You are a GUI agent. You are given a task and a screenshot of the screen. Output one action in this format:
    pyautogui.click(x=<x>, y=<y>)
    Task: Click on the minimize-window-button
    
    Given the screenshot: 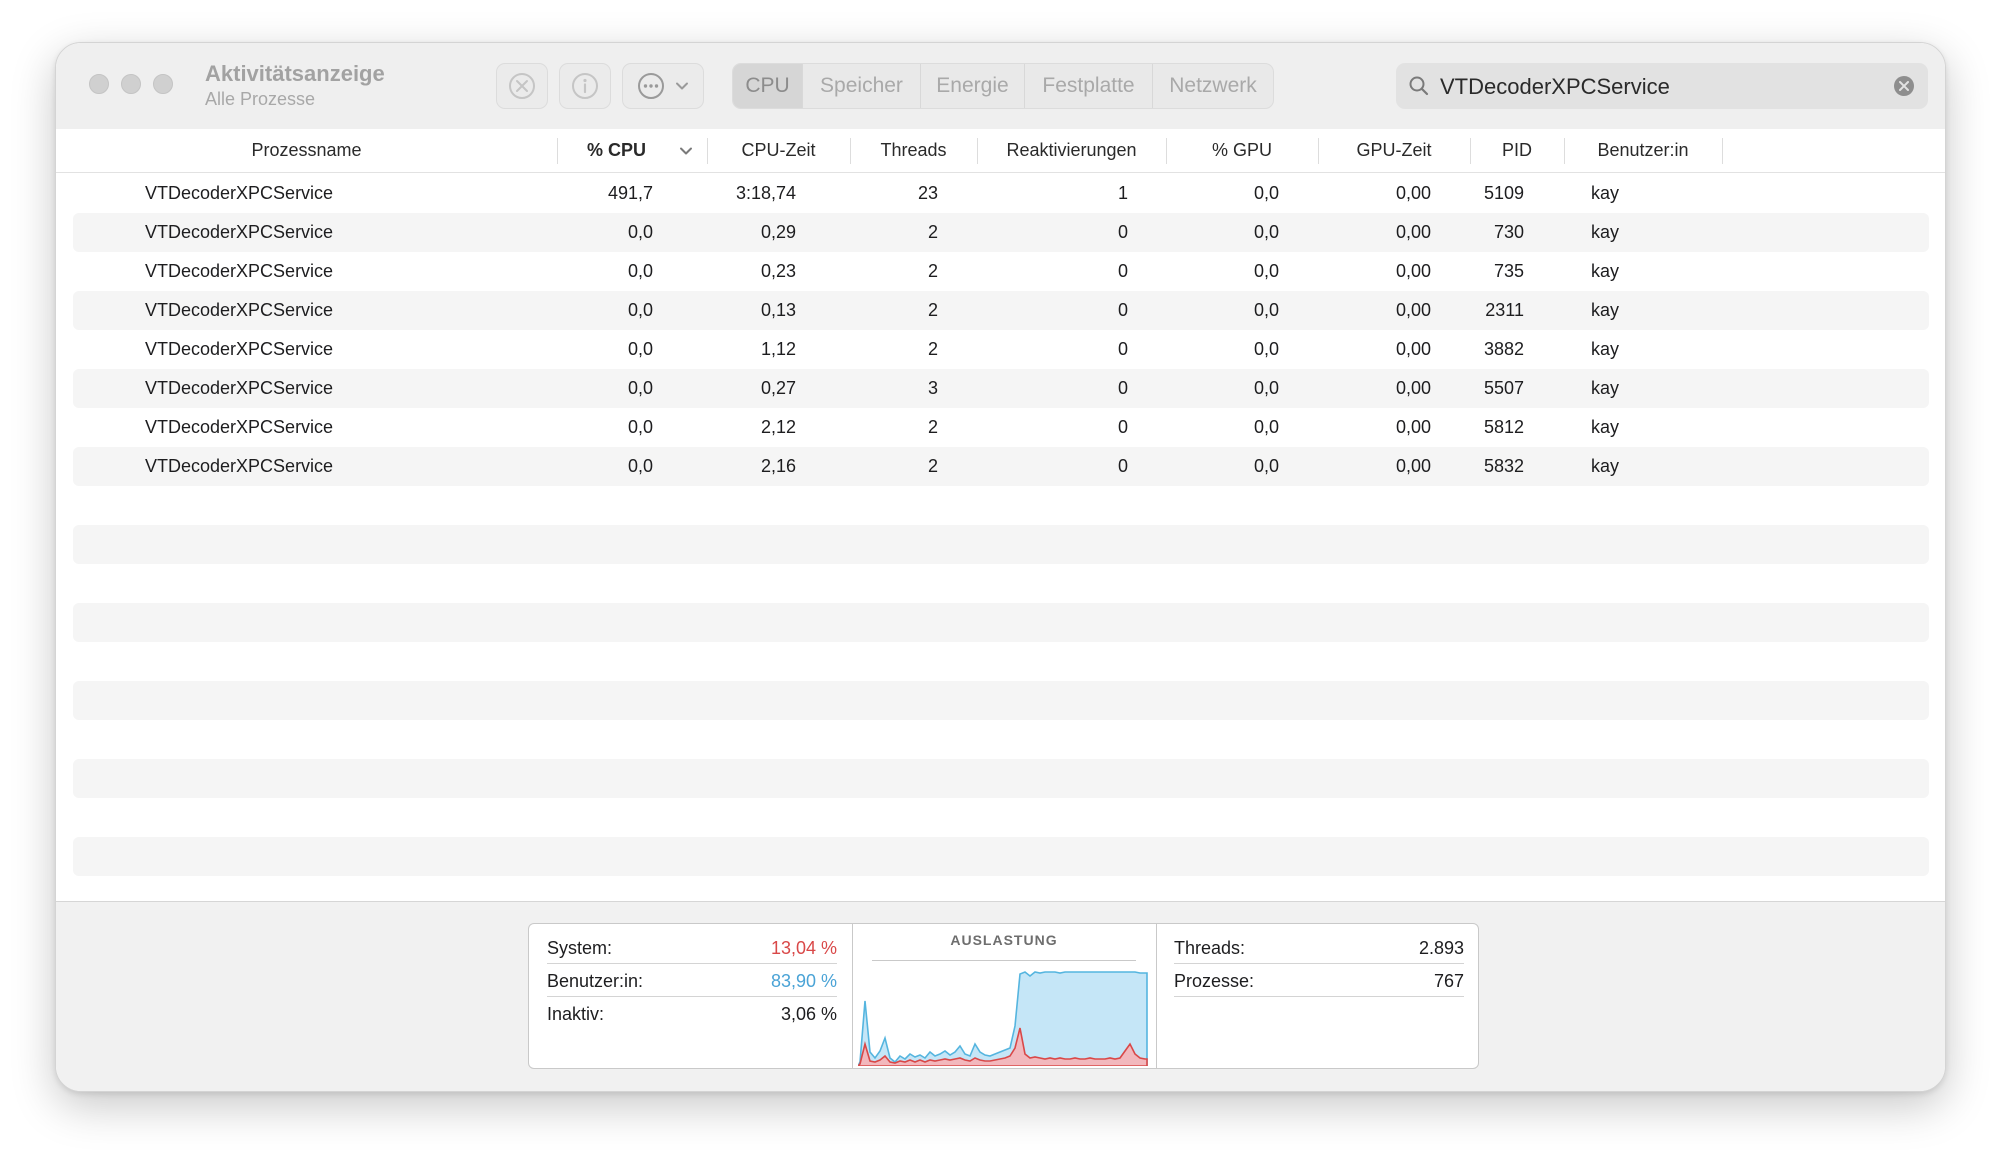 What is the action you would take?
    pyautogui.click(x=131, y=84)
    